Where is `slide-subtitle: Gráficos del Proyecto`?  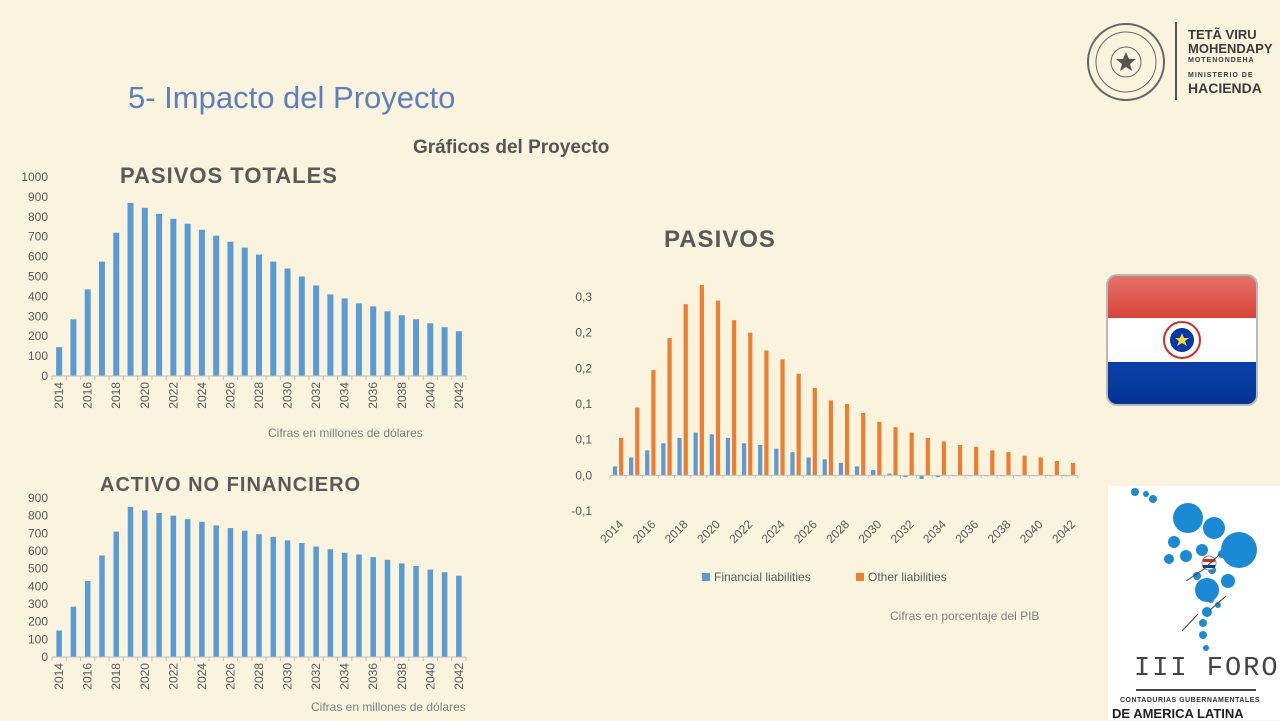
slide-subtitle: Gráficos del Proyecto is located at coordinates (511, 147).